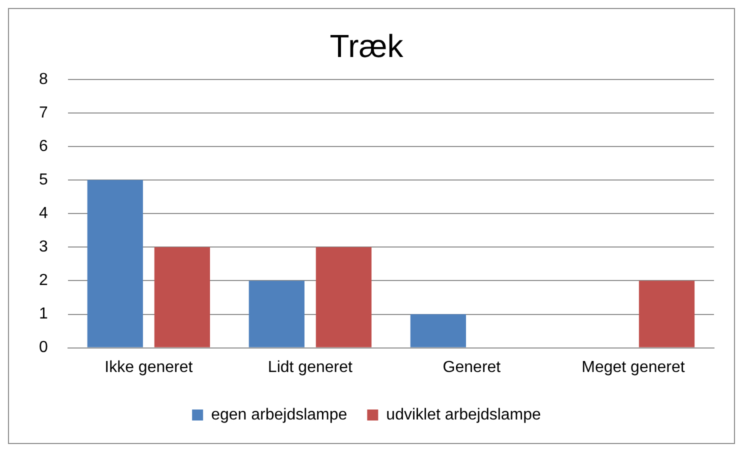  I want to click on x-tick-label: Ikke generet, so click(149, 367).